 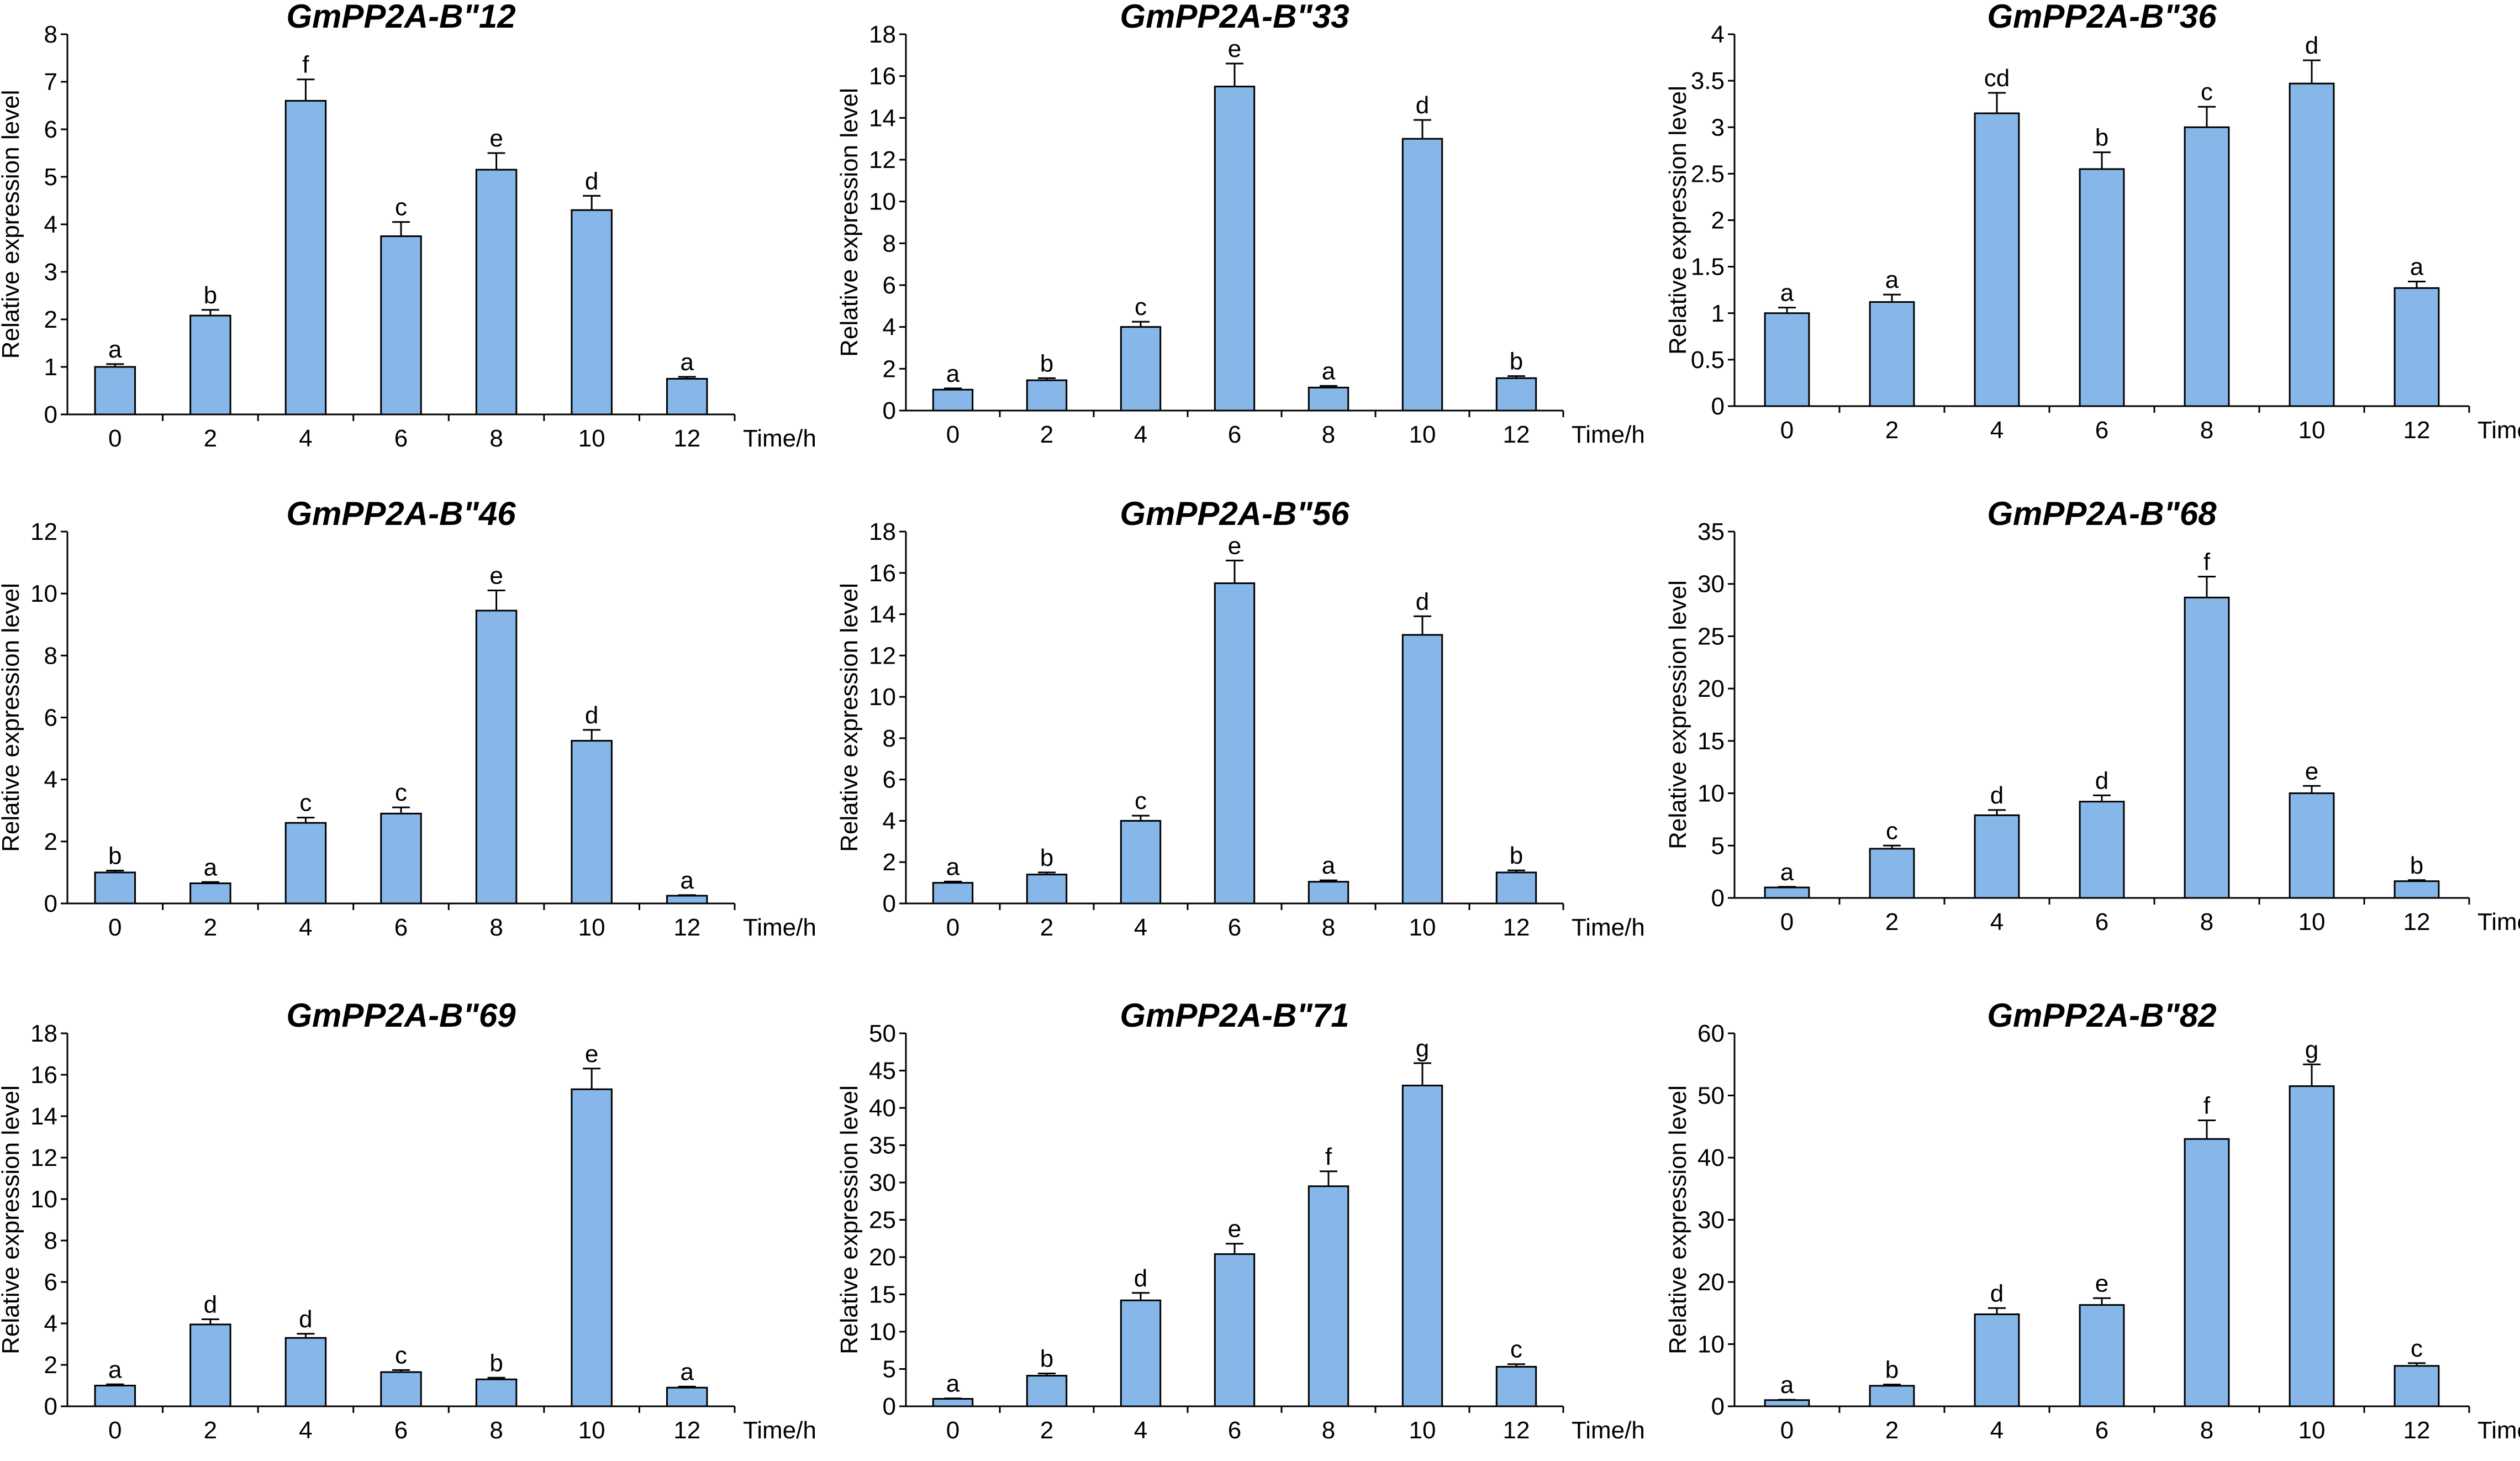 I want to click on y-tick-label: 35, so click(x=882, y=1145).